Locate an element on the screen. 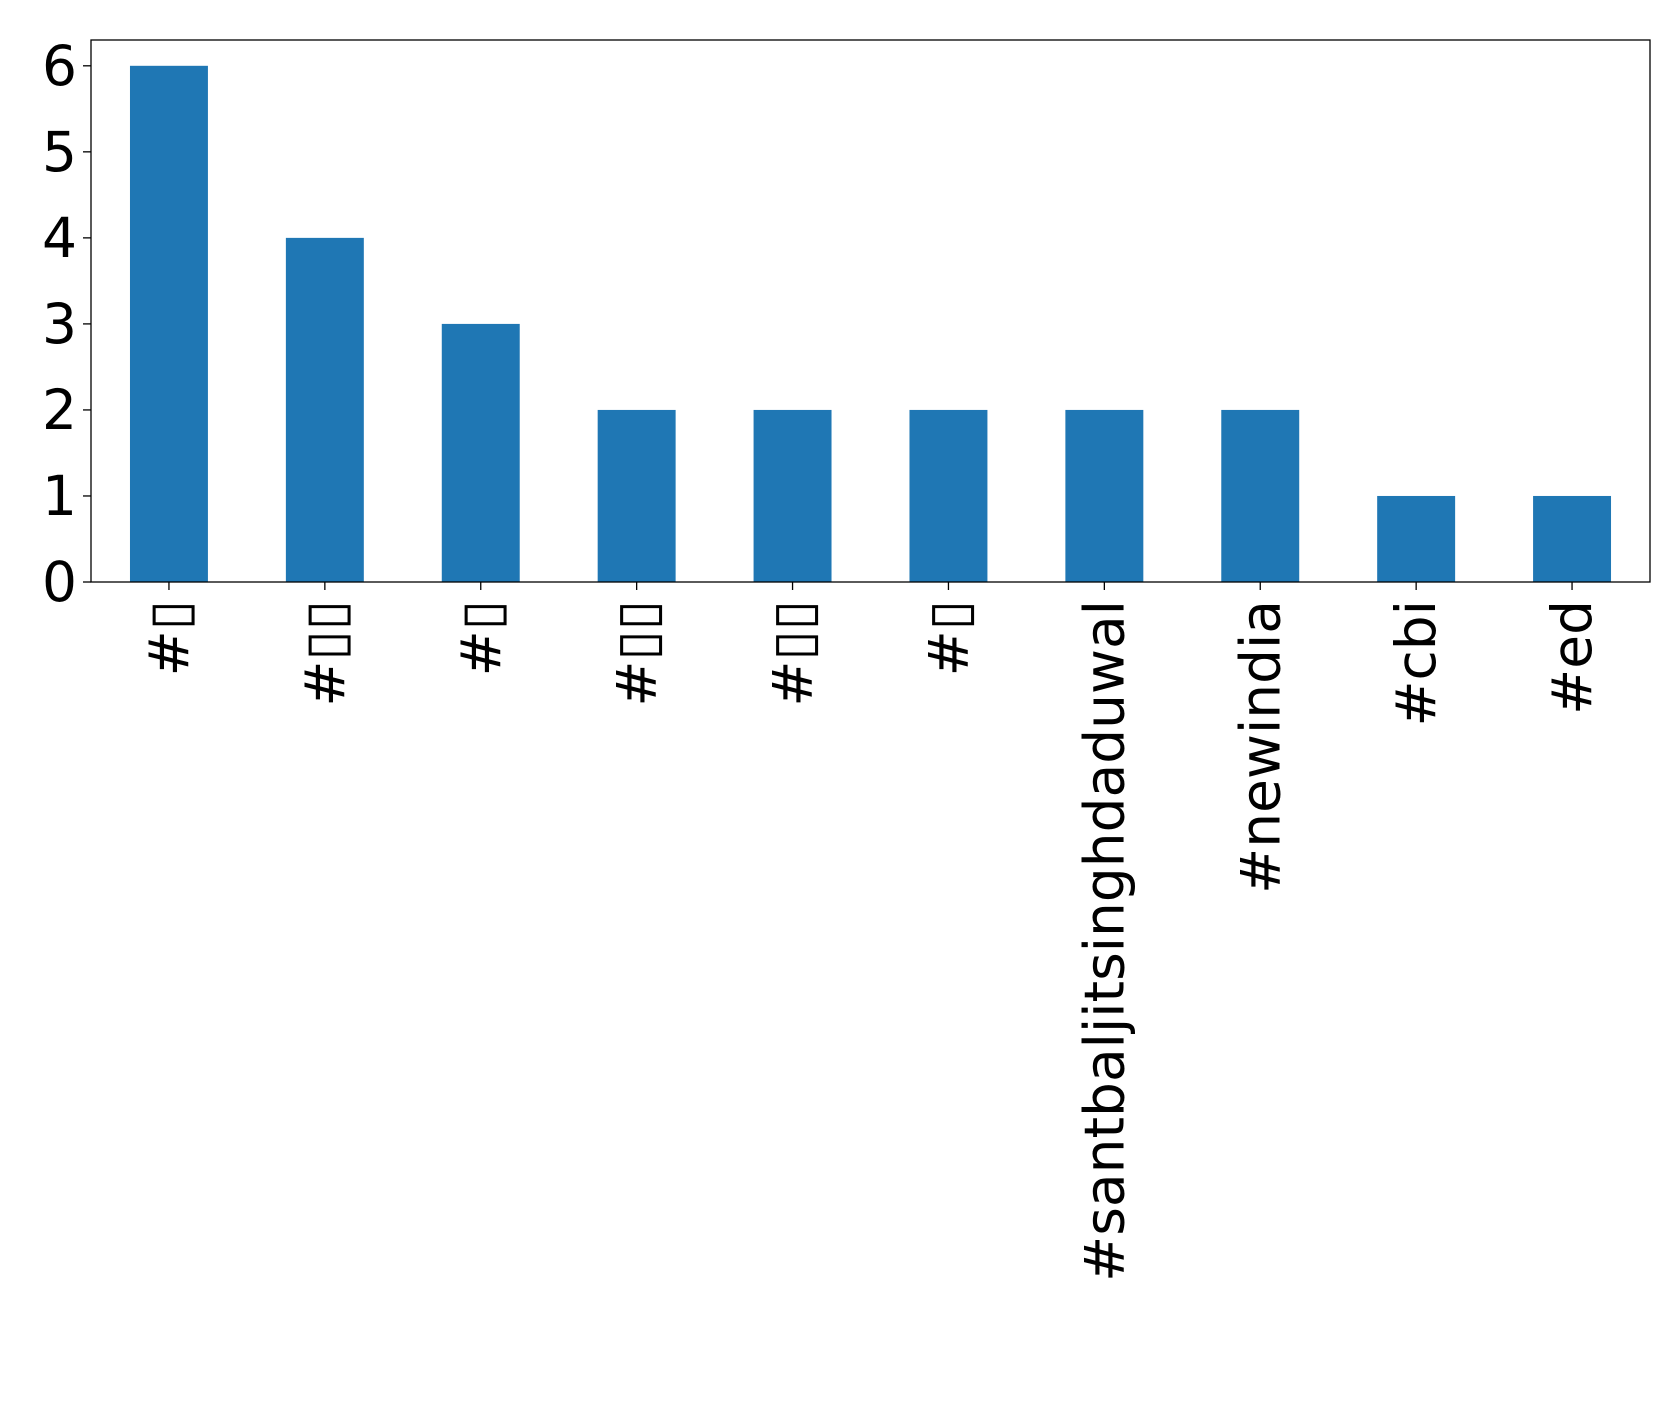 The width and height of the screenshot is (1679, 1402). x-tick-label-7: #newindia is located at coordinates (1260, 747).